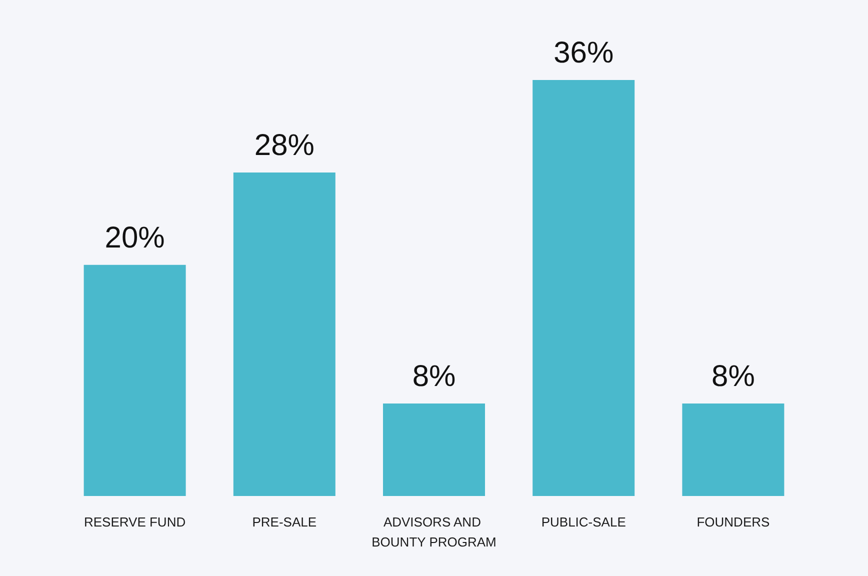 This screenshot has height=576, width=868. I want to click on x-tick-label: ADVISORS AND BOUNTY PROGRAM, so click(434, 532).